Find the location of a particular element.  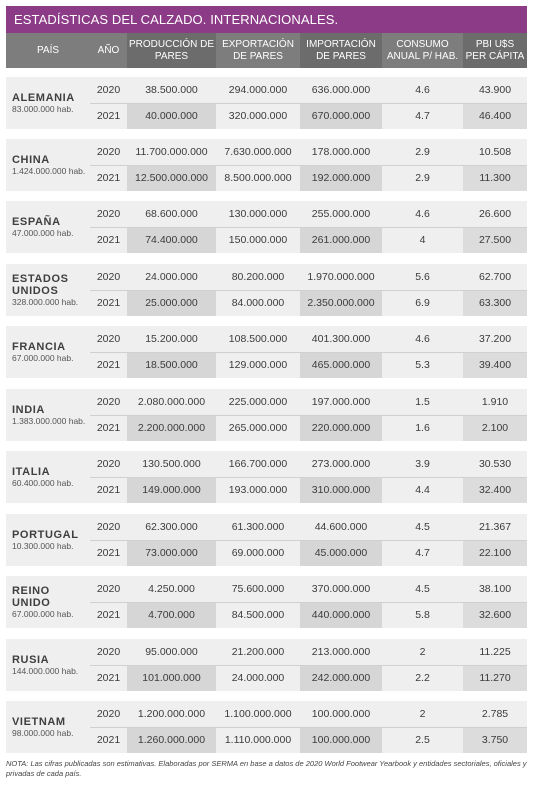

country-population: 47.000.000 hab. is located at coordinates (43, 232).